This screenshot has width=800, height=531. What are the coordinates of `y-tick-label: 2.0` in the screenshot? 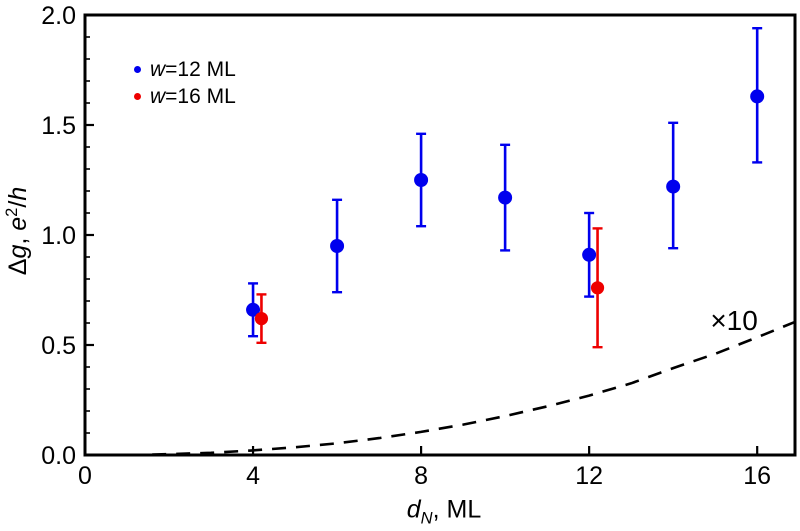 It's located at (58, 16).